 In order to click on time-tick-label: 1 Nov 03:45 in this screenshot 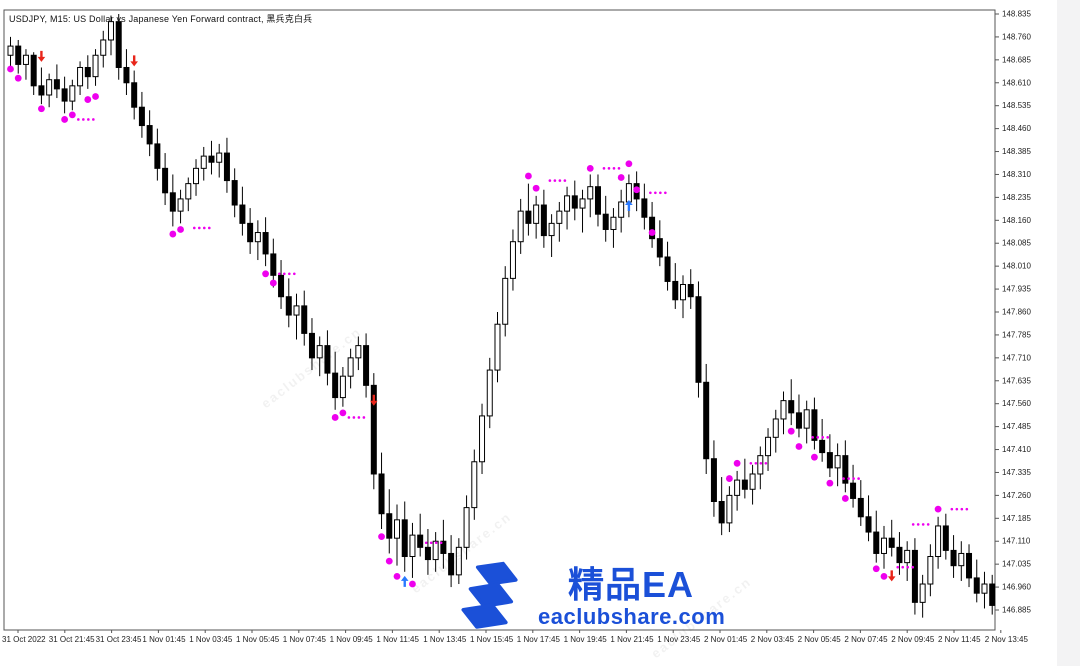, I will do `click(211, 639)`.